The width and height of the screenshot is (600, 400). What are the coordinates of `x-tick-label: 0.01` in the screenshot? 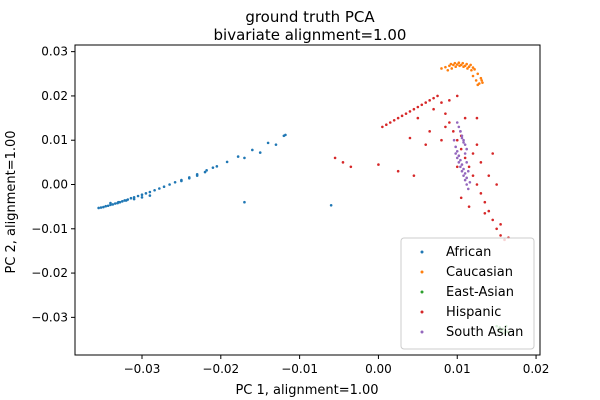 It's located at (457, 369).